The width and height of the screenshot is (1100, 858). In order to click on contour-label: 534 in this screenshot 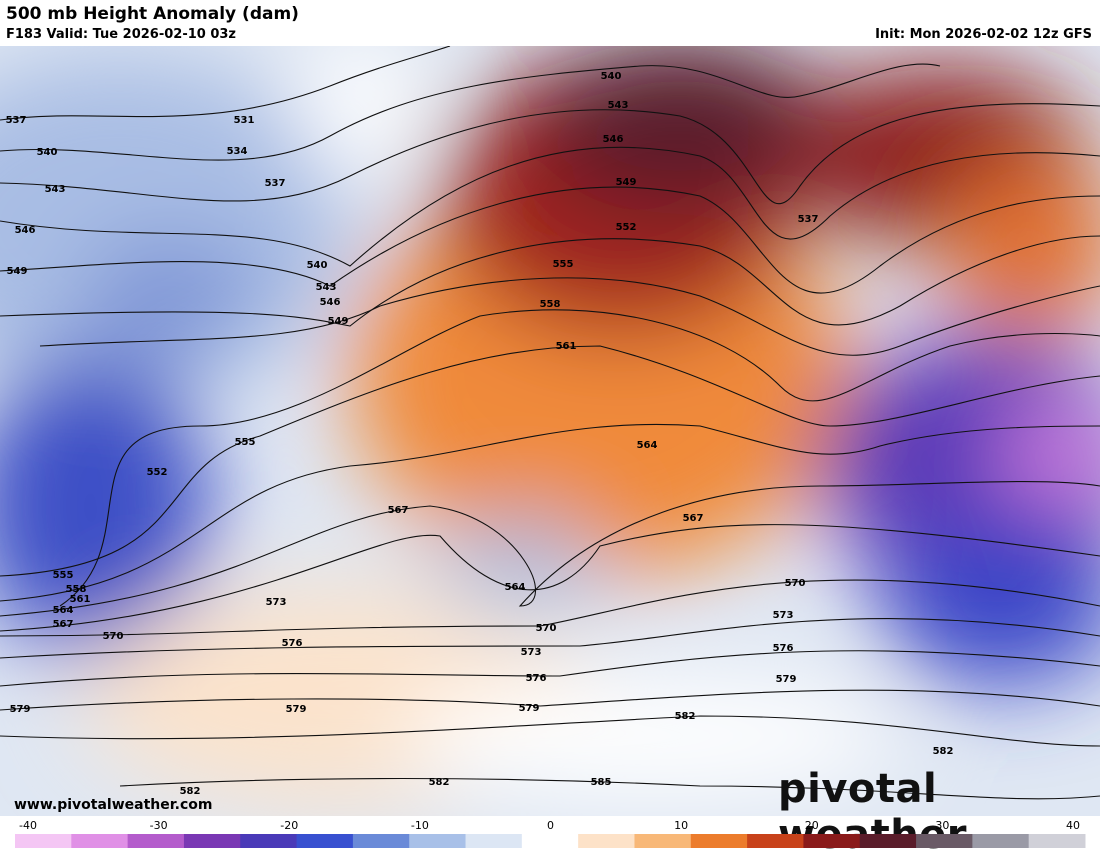, I will do `click(237, 151)`.